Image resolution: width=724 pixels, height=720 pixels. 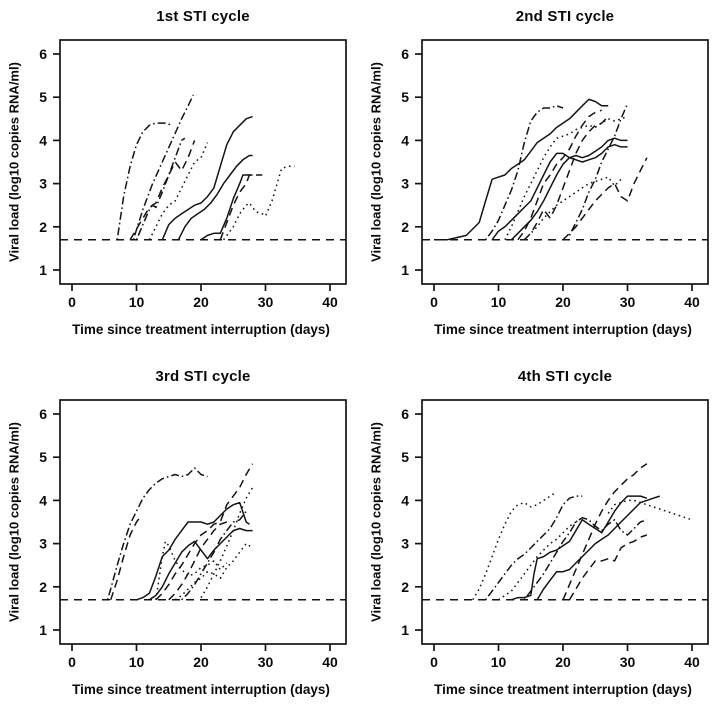 I want to click on panel-title: 3rd STI cycle, so click(x=203, y=376).